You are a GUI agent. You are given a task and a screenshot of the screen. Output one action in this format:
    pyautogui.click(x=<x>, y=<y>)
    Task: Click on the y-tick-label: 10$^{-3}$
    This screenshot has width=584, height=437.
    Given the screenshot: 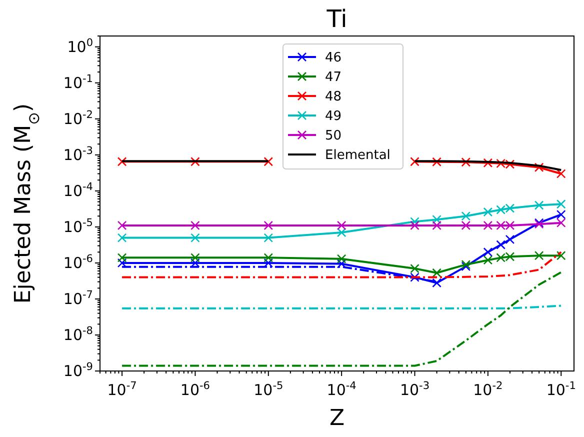 What is the action you would take?
    pyautogui.click(x=78, y=154)
    